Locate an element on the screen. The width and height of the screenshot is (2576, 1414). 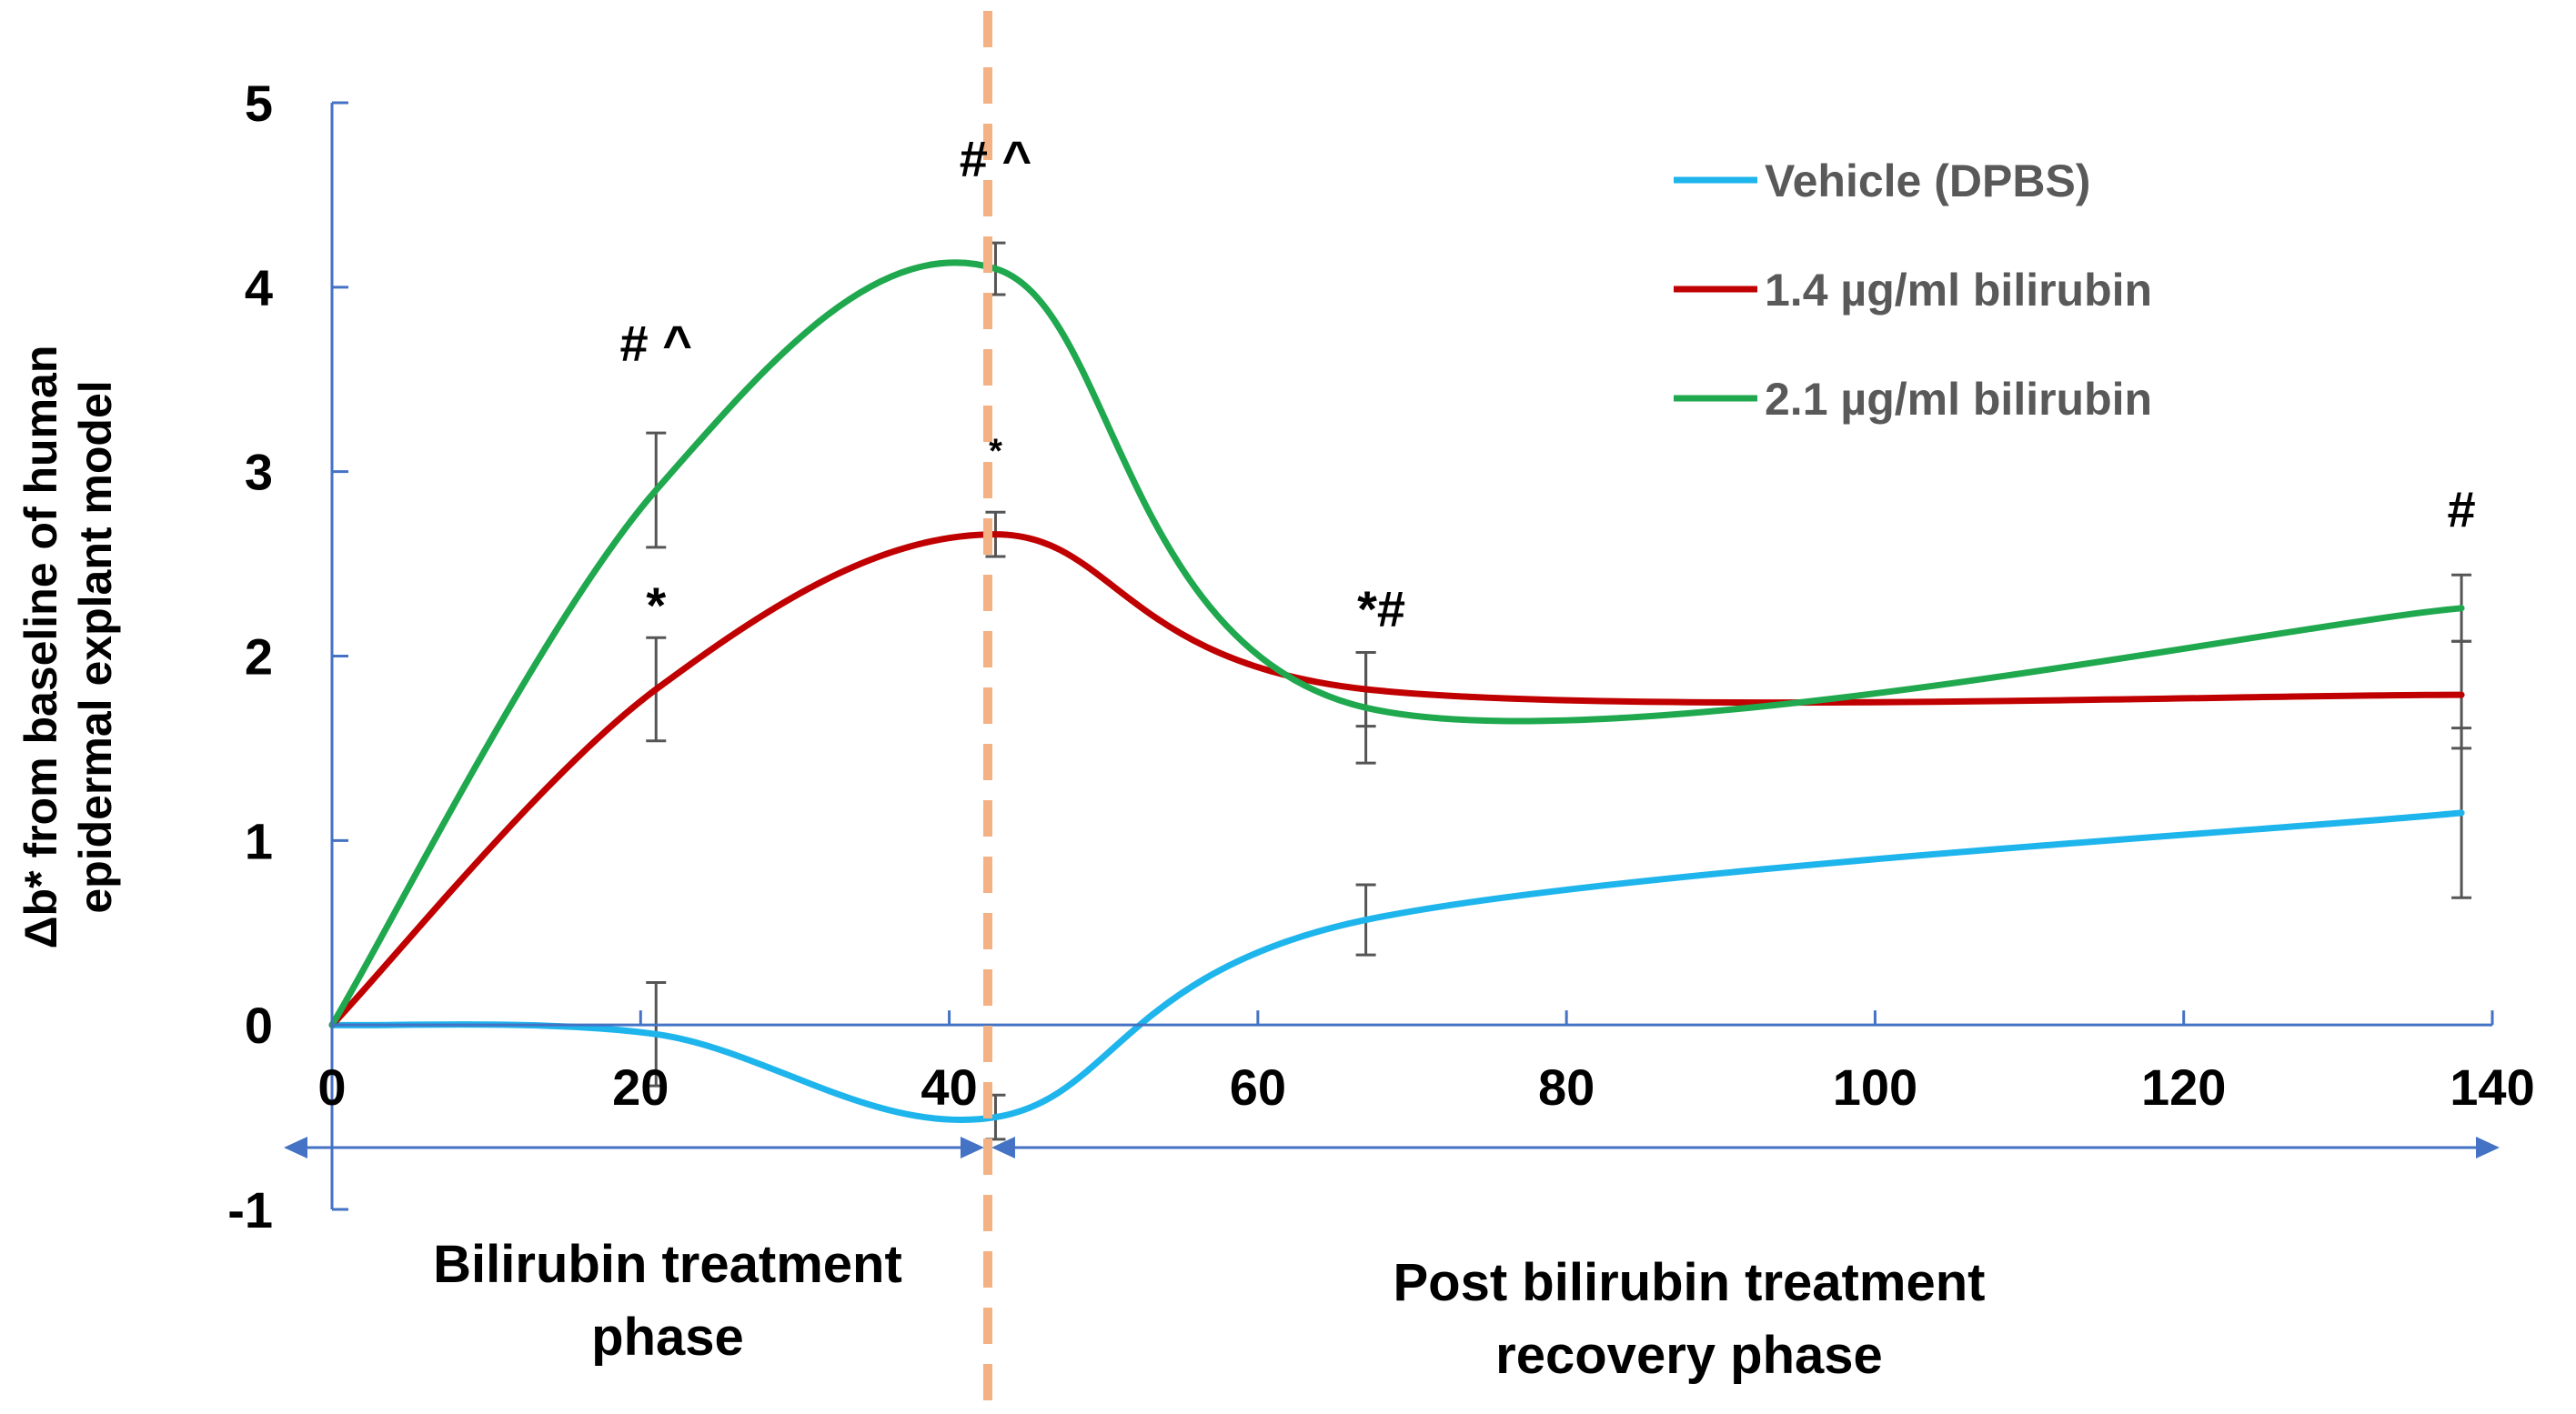
phase-label: Bilirubin treatment is located at coordinates (667, 1264).